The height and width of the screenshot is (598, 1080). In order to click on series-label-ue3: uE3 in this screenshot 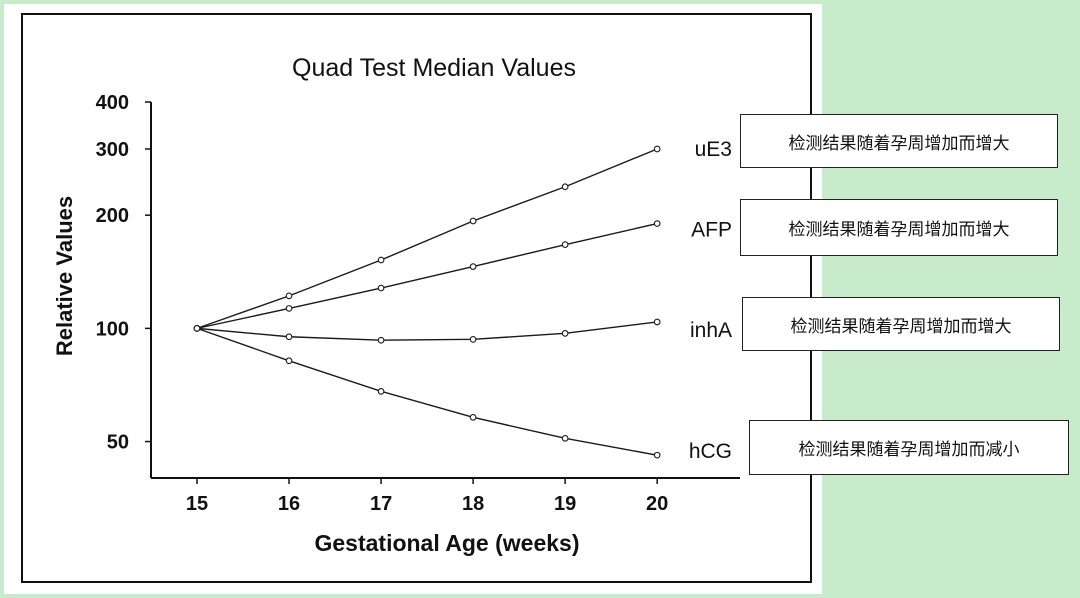, I will do `click(713, 149)`.